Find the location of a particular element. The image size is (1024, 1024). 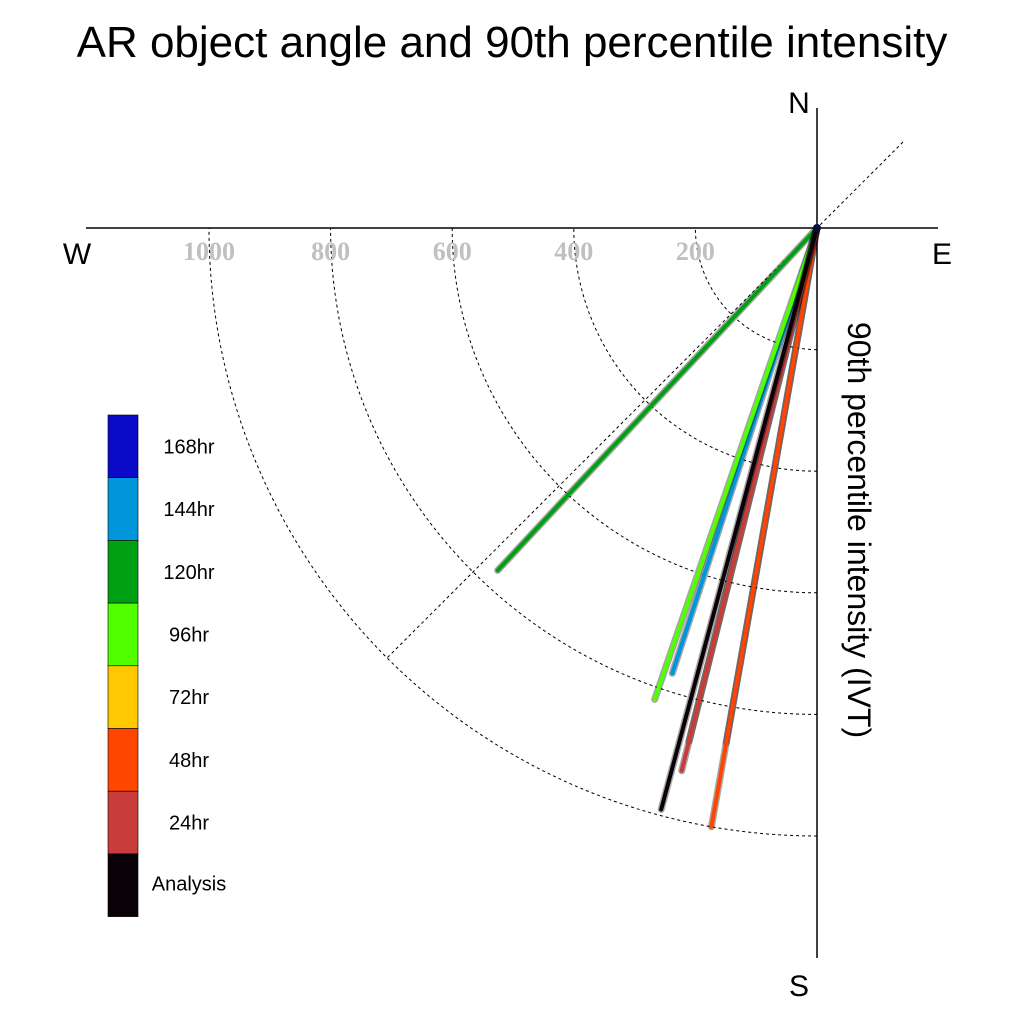

legend-swatch-96hr is located at coordinates (123, 634).